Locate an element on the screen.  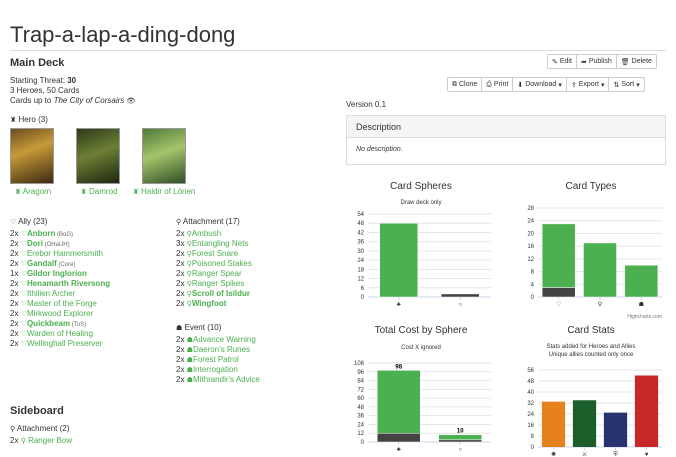
card-link-dori: ♡ Dori is located at coordinates (32, 243).